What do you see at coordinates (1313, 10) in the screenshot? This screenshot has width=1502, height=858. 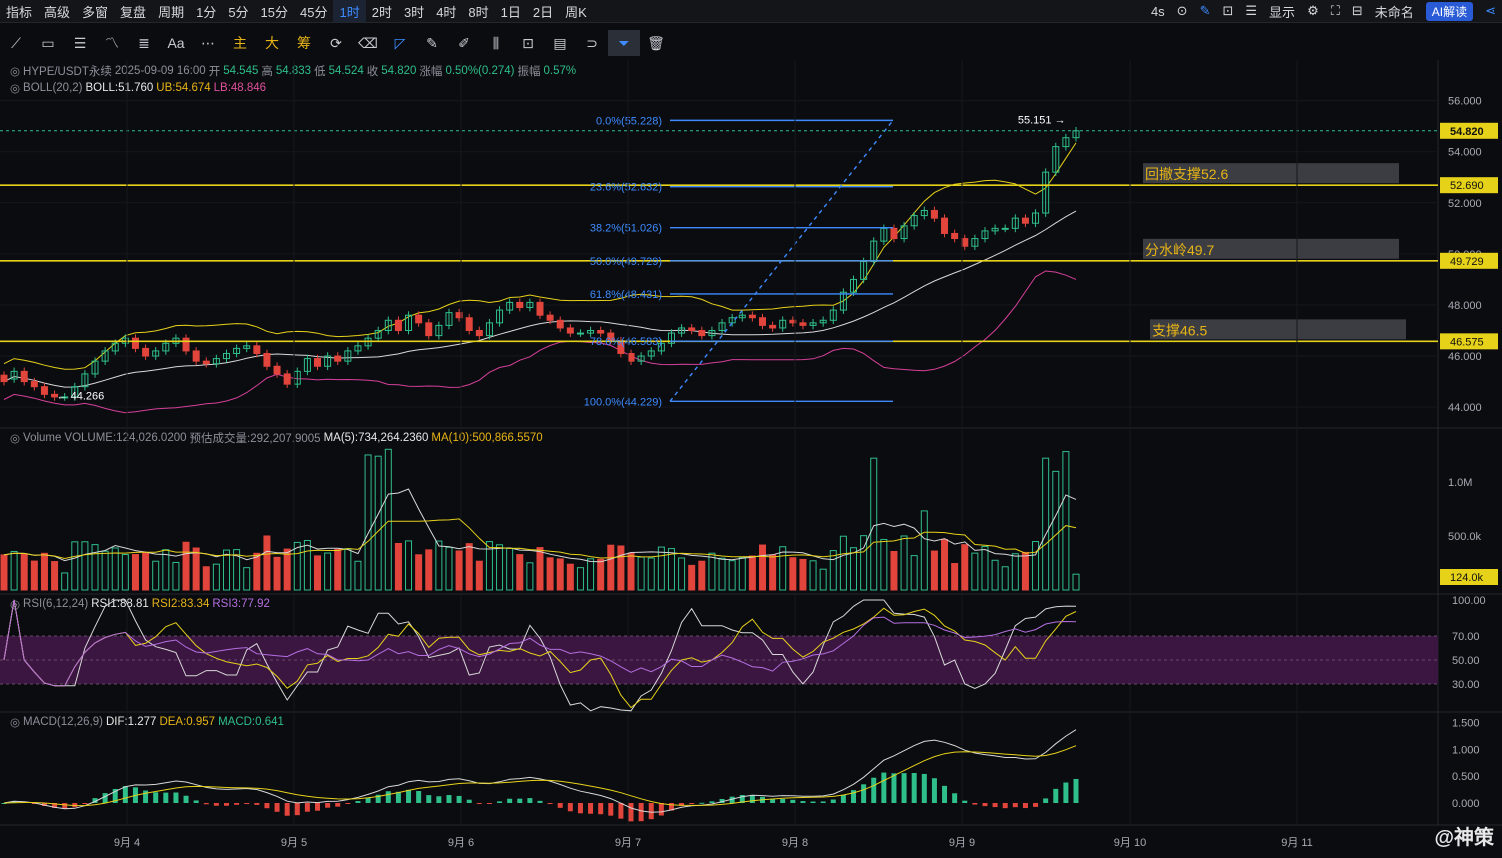 I see `gear-icon: ⚙` at bounding box center [1313, 10].